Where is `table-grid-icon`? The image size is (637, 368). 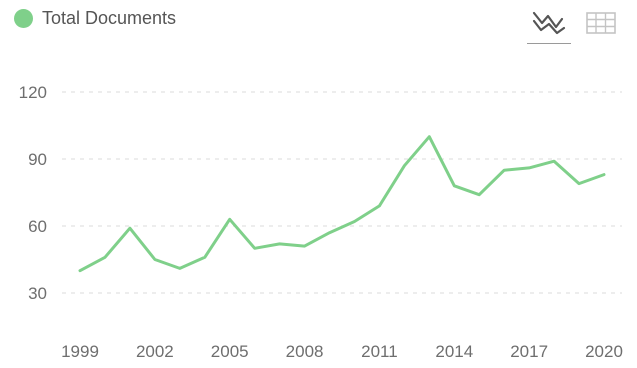 table-grid-icon is located at coordinates (601, 23).